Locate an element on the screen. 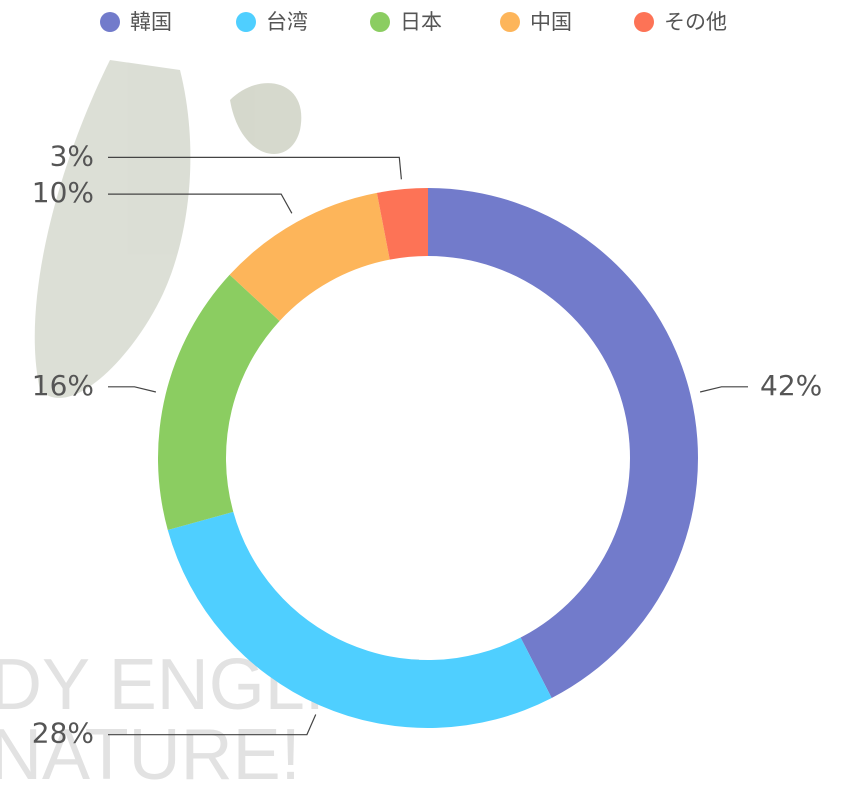 This screenshot has height=791, width=864. legend-label: 韓国 is located at coordinates (151, 22).